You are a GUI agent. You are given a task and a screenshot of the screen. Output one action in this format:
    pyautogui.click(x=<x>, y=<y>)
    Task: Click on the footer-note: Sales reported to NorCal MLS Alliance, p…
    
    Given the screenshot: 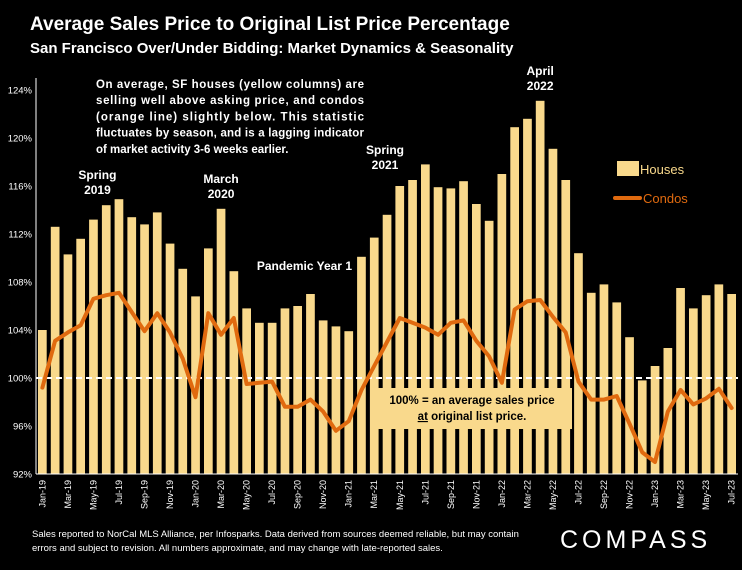 What is the action you would take?
    pyautogui.click(x=275, y=541)
    